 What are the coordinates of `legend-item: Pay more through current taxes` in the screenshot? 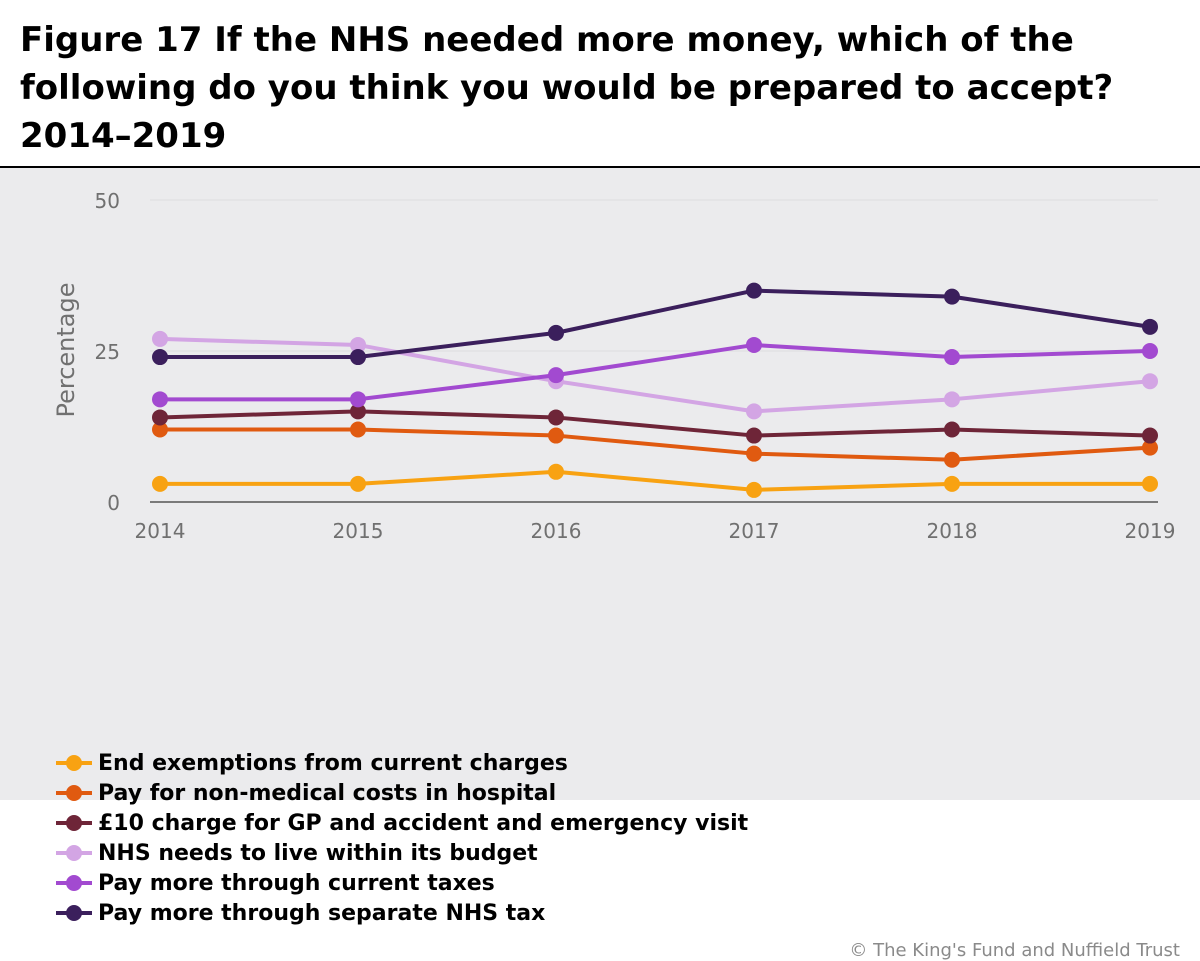 It's located at (402, 883).